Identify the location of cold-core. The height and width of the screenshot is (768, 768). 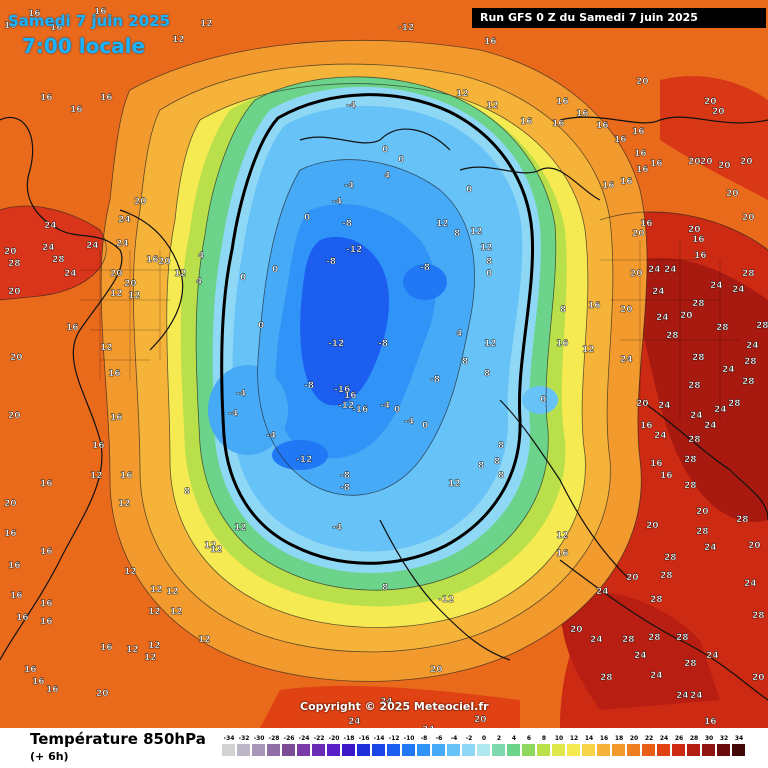
(345, 321).